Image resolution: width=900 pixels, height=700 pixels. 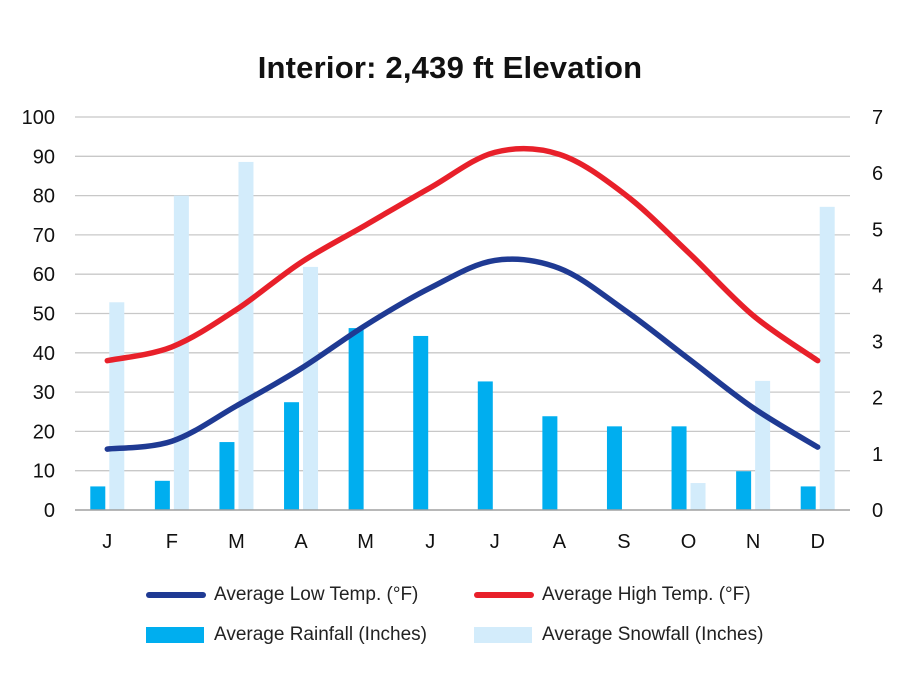 What do you see at coordinates (38, 118) in the screenshot?
I see `y-left-tick-label: 100` at bounding box center [38, 118].